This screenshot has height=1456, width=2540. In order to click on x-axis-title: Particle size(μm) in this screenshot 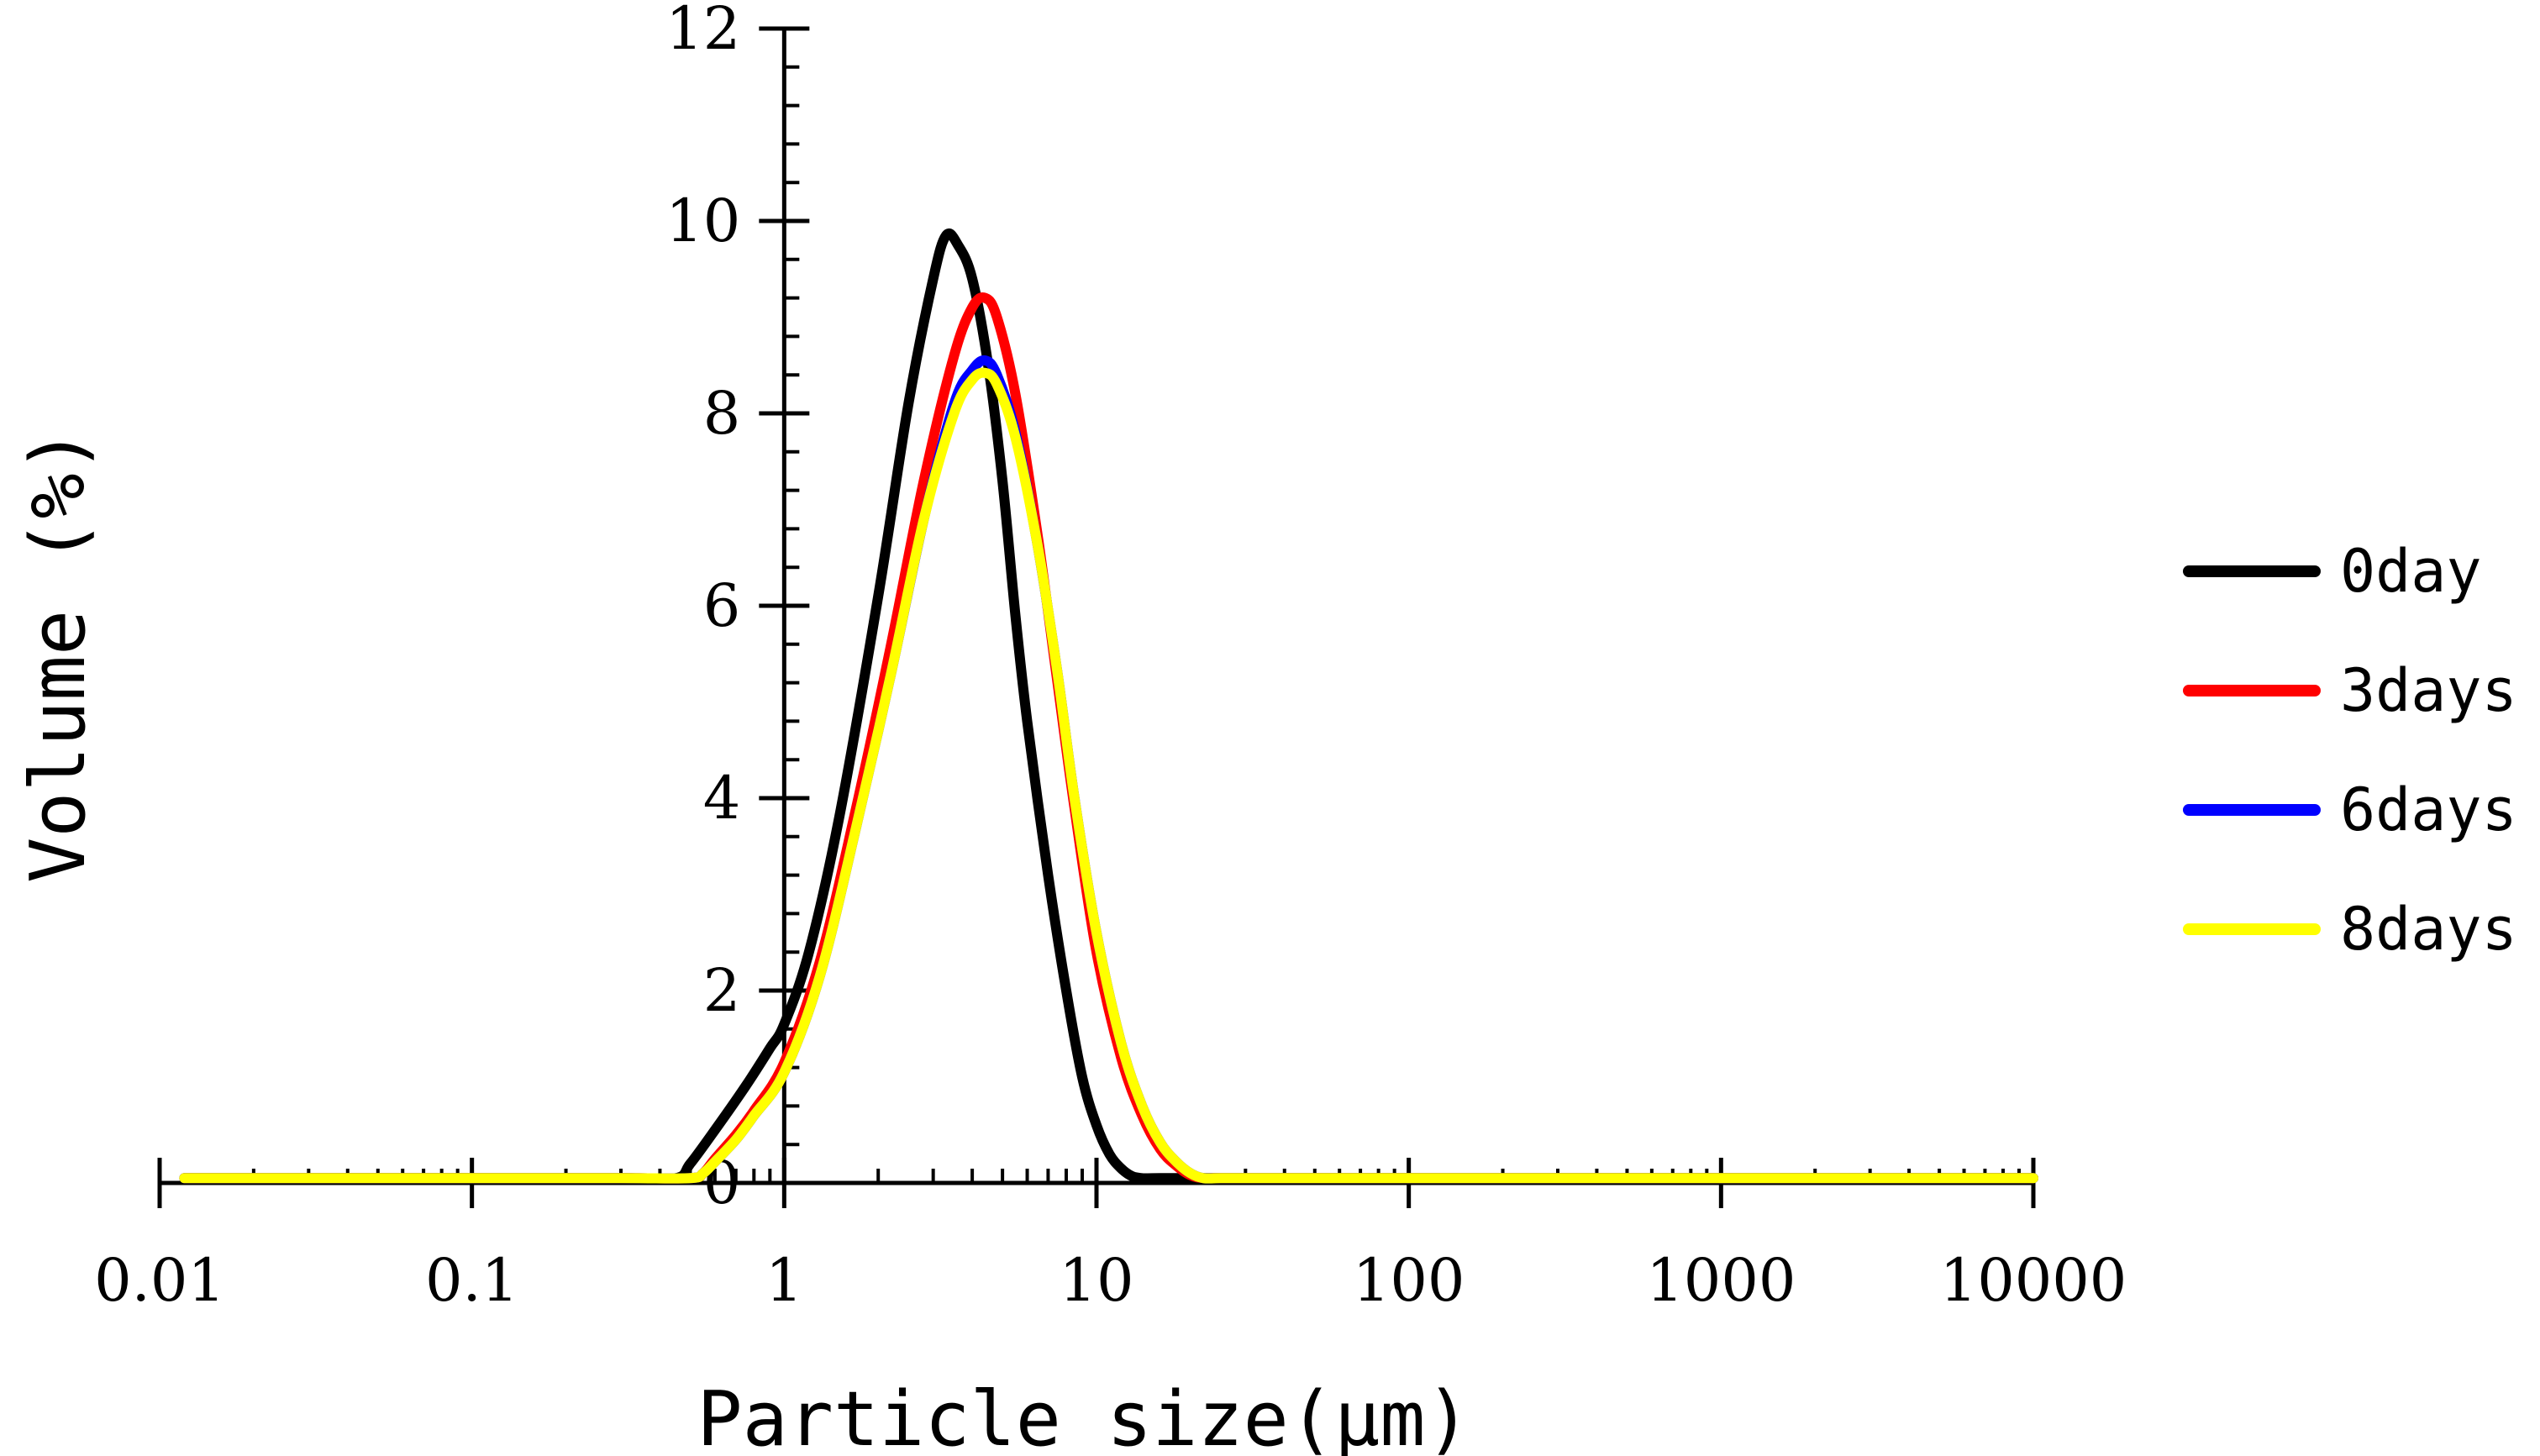, I will do `click(1083, 1415)`.